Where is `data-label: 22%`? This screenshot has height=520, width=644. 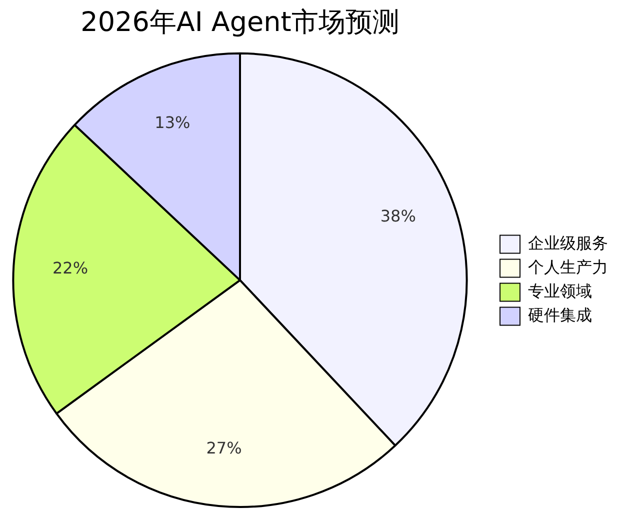 data-label: 22% is located at coordinates (70, 268).